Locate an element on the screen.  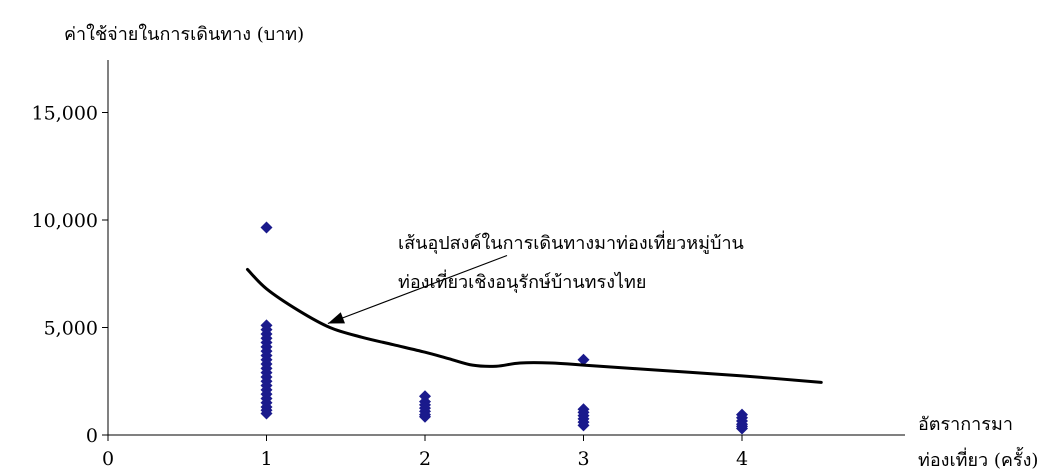
y-tick-label: 5,000 is located at coordinates (71, 329).